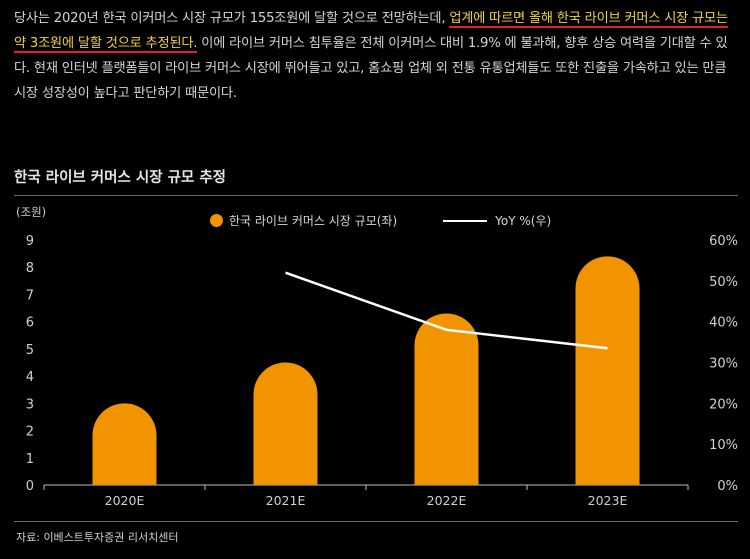  Describe the element at coordinates (723, 445) in the screenshot. I see `y-right-tick-label: 10%` at that location.